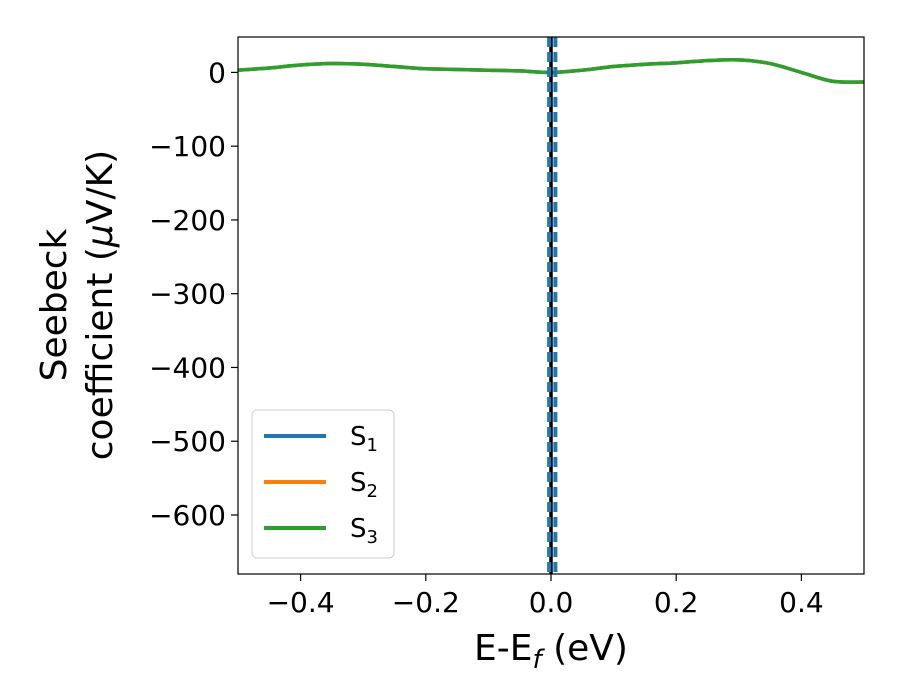  I want to click on x-tick-label: 0.0, so click(551, 602).